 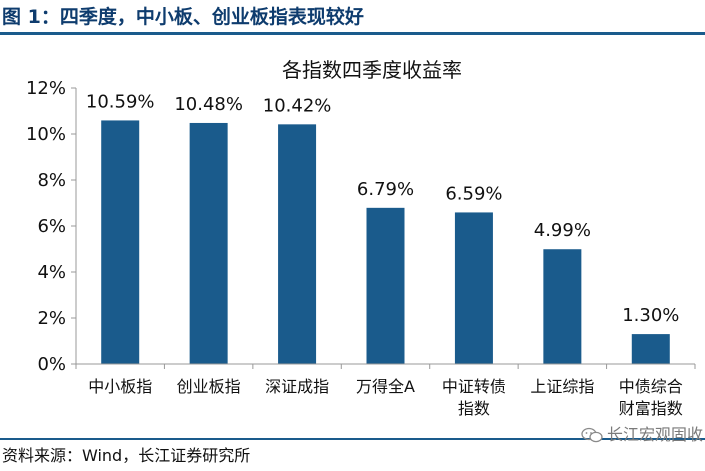 I want to click on data-label: 1.30%, so click(x=650, y=315).